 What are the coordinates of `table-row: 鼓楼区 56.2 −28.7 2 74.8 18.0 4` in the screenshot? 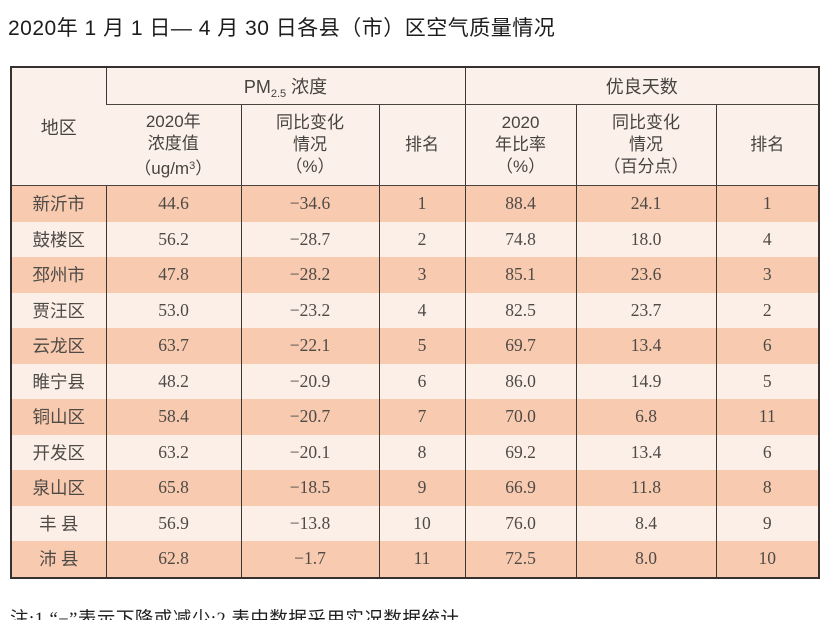 It's located at (415, 239).